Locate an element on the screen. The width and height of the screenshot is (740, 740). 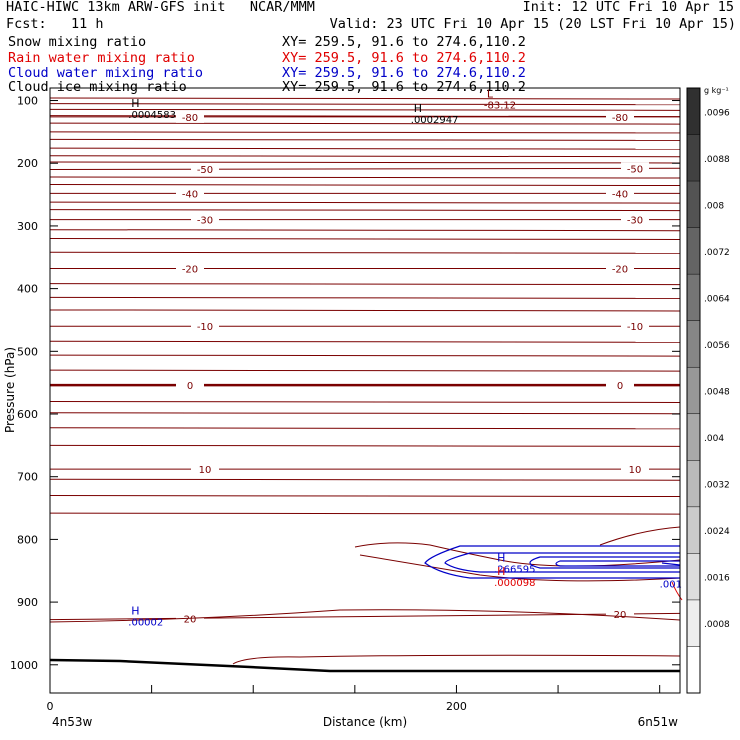
temperature-contour is located at coordinates (365, 169).